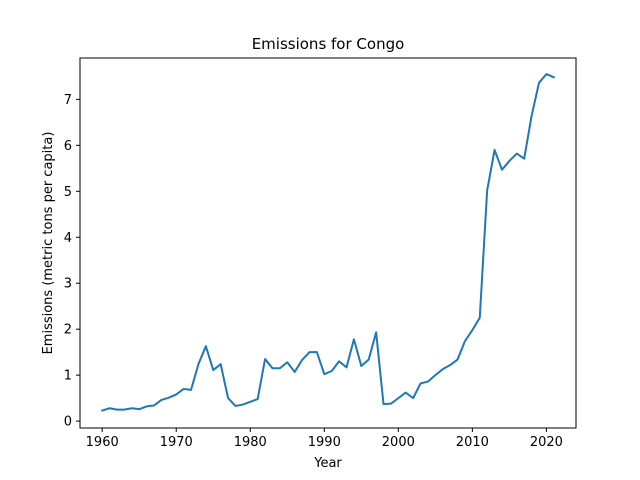 Image resolution: width=640 pixels, height=480 pixels. What do you see at coordinates (250, 442) in the screenshot?
I see `x-tick-label: 1980` at bounding box center [250, 442].